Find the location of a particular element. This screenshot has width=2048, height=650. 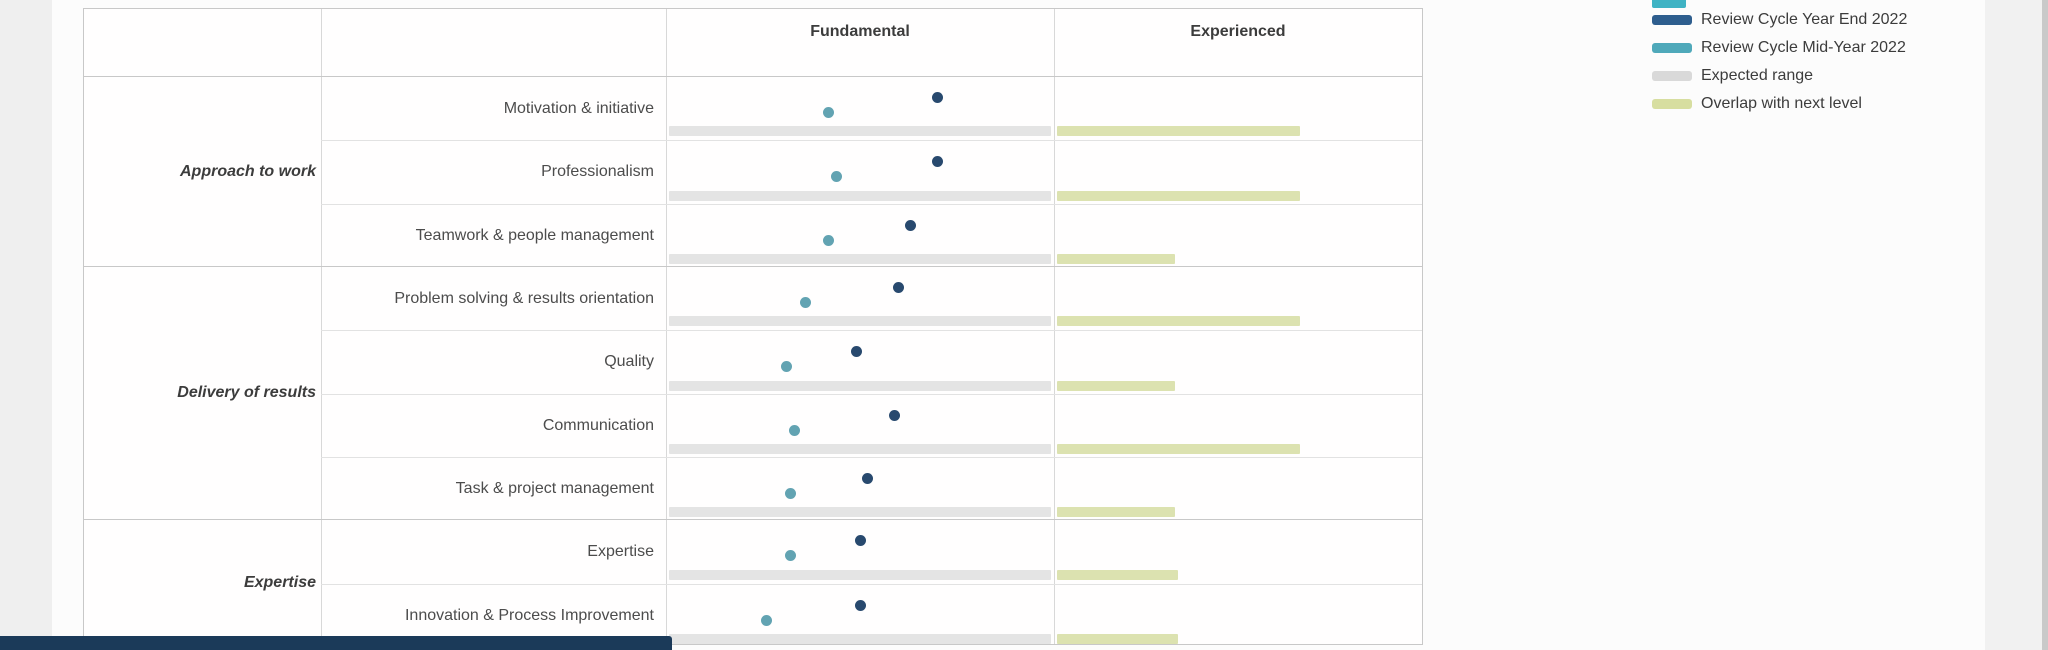

legend-label: Review Cycle Mid-Year 2022 is located at coordinates (1803, 47).